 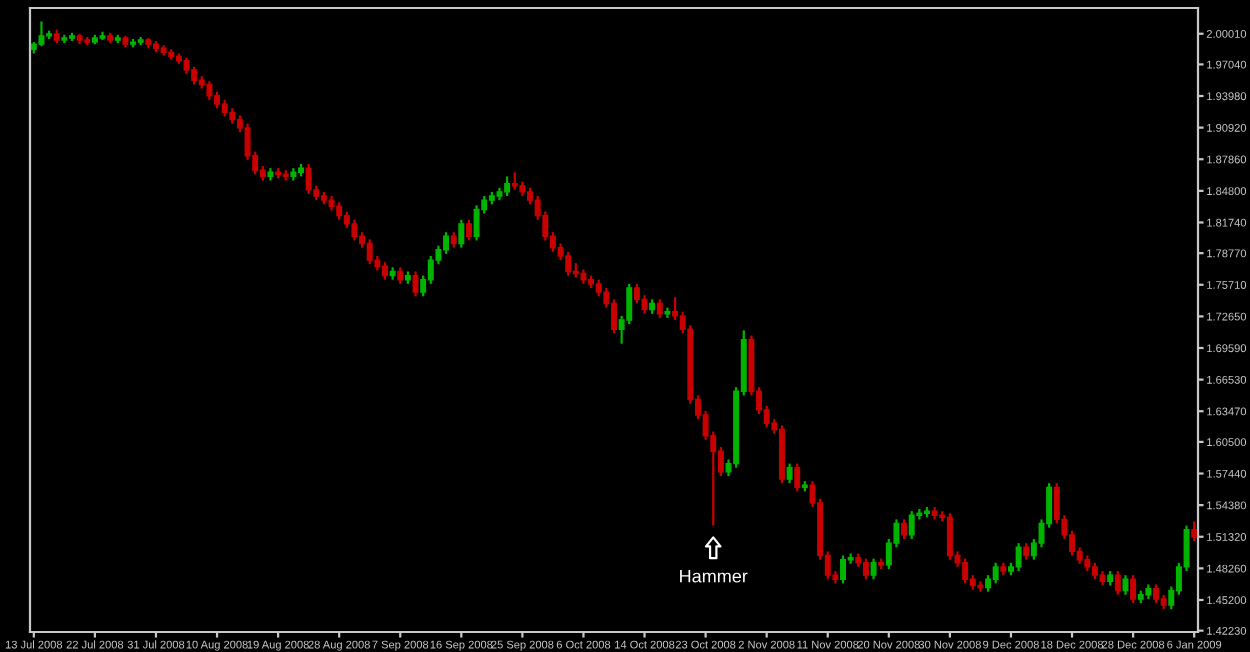 What do you see at coordinates (714, 576) in the screenshot?
I see `annotation: Hammer` at bounding box center [714, 576].